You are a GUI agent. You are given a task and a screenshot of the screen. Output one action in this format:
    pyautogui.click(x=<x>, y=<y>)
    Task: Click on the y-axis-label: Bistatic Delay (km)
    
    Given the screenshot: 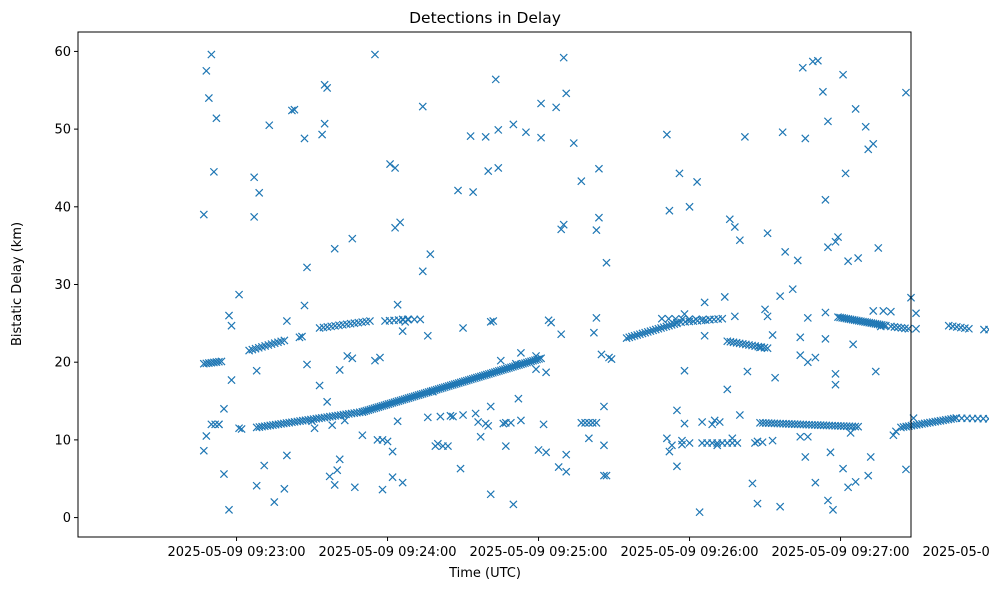 What is the action you would take?
    pyautogui.click(x=17, y=284)
    